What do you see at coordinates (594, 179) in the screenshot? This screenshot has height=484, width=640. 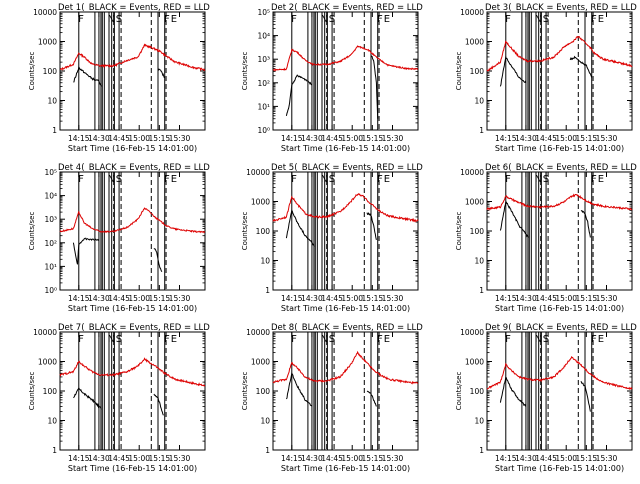 I see `panel-6-interval-label: F` at bounding box center [594, 179].